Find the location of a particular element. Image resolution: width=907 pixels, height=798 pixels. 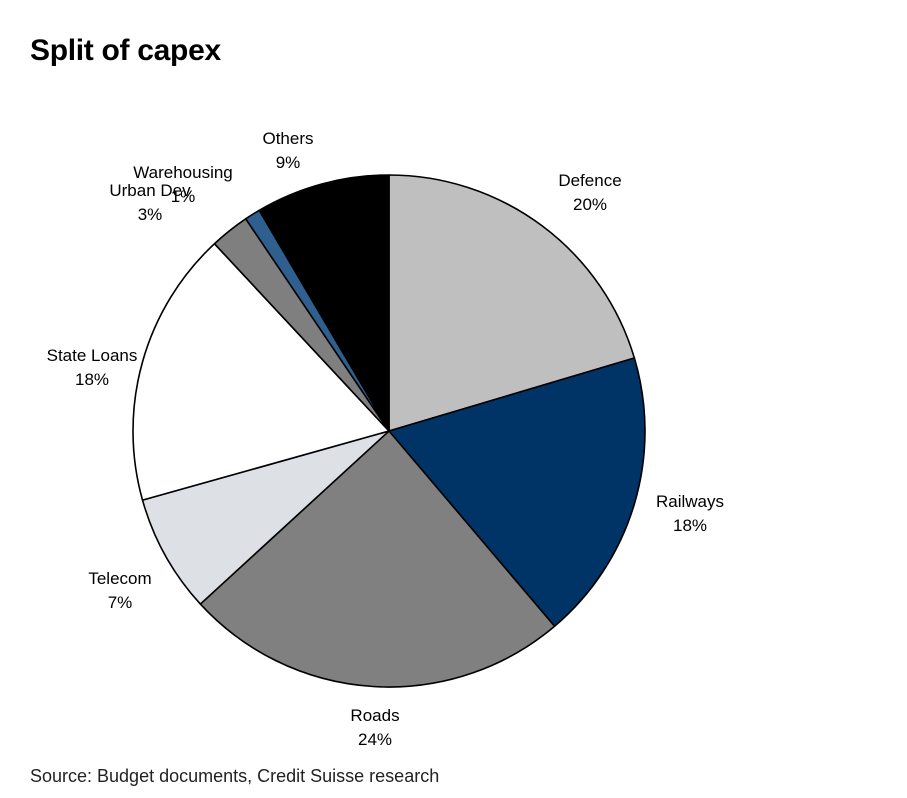

slice-label-railways: Railways is located at coordinates (690, 501).